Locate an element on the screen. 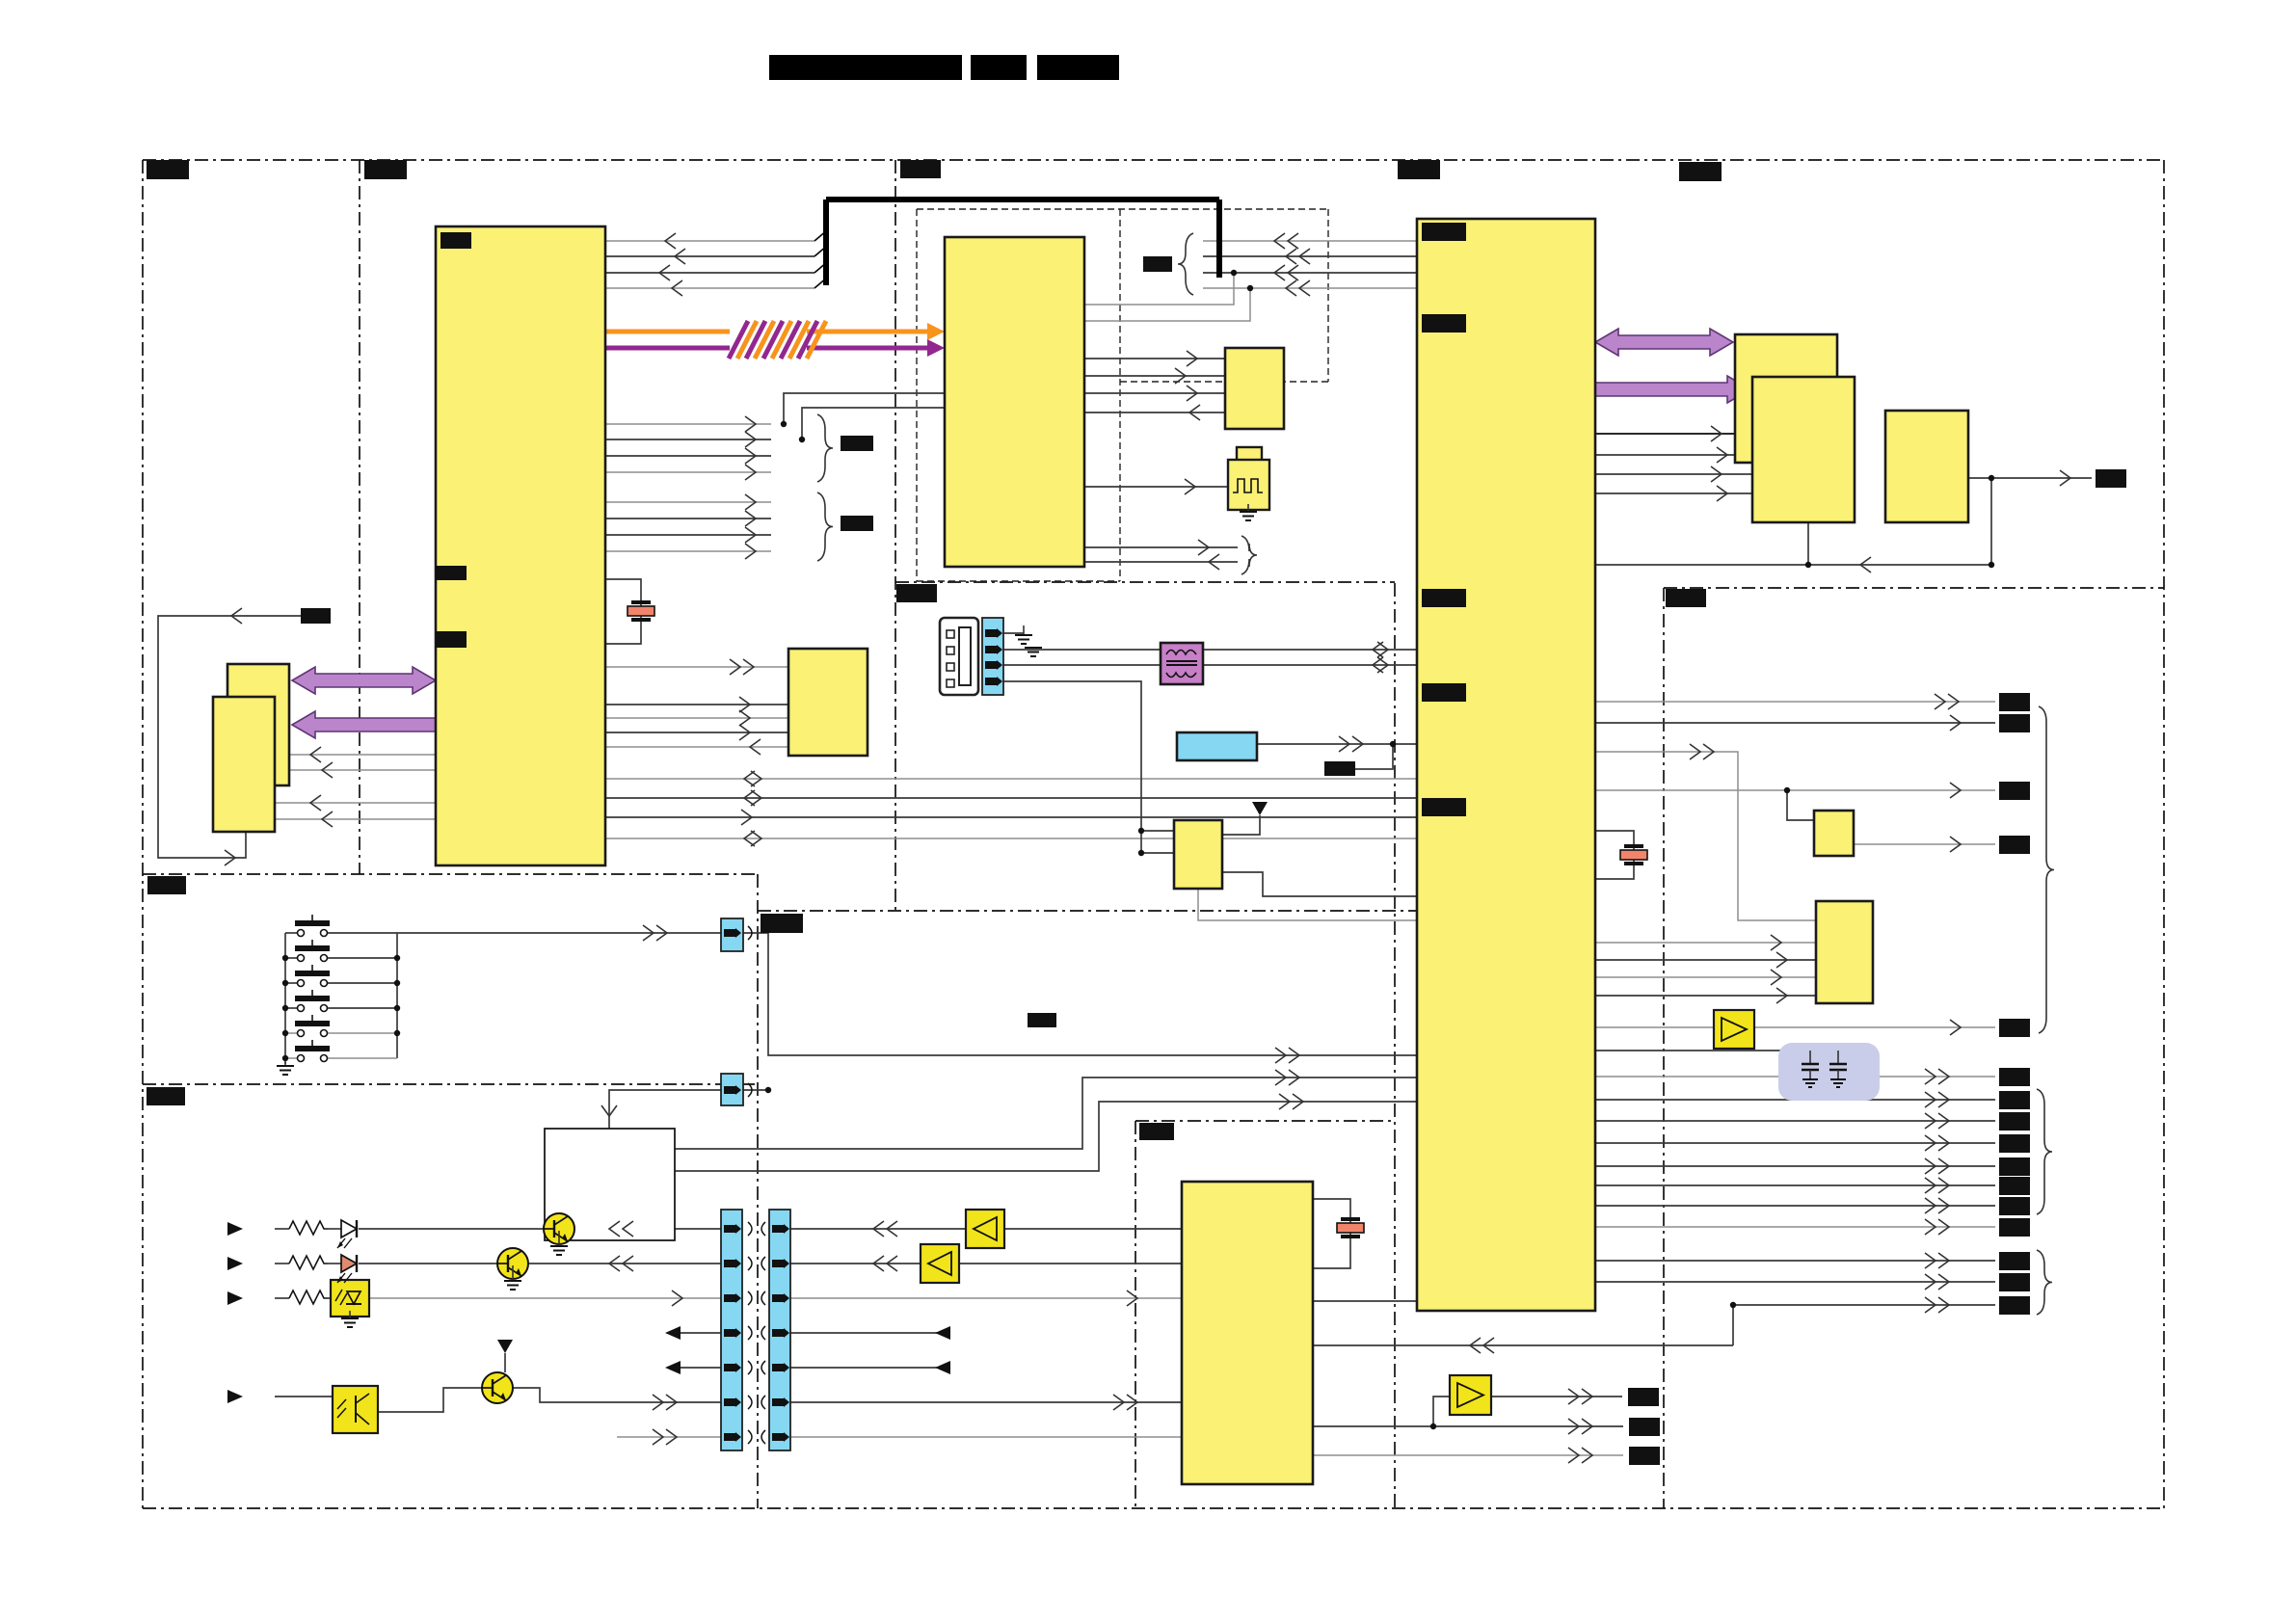 This screenshot has width=2296, height=1623. usb-contact is located at coordinates (950, 634).